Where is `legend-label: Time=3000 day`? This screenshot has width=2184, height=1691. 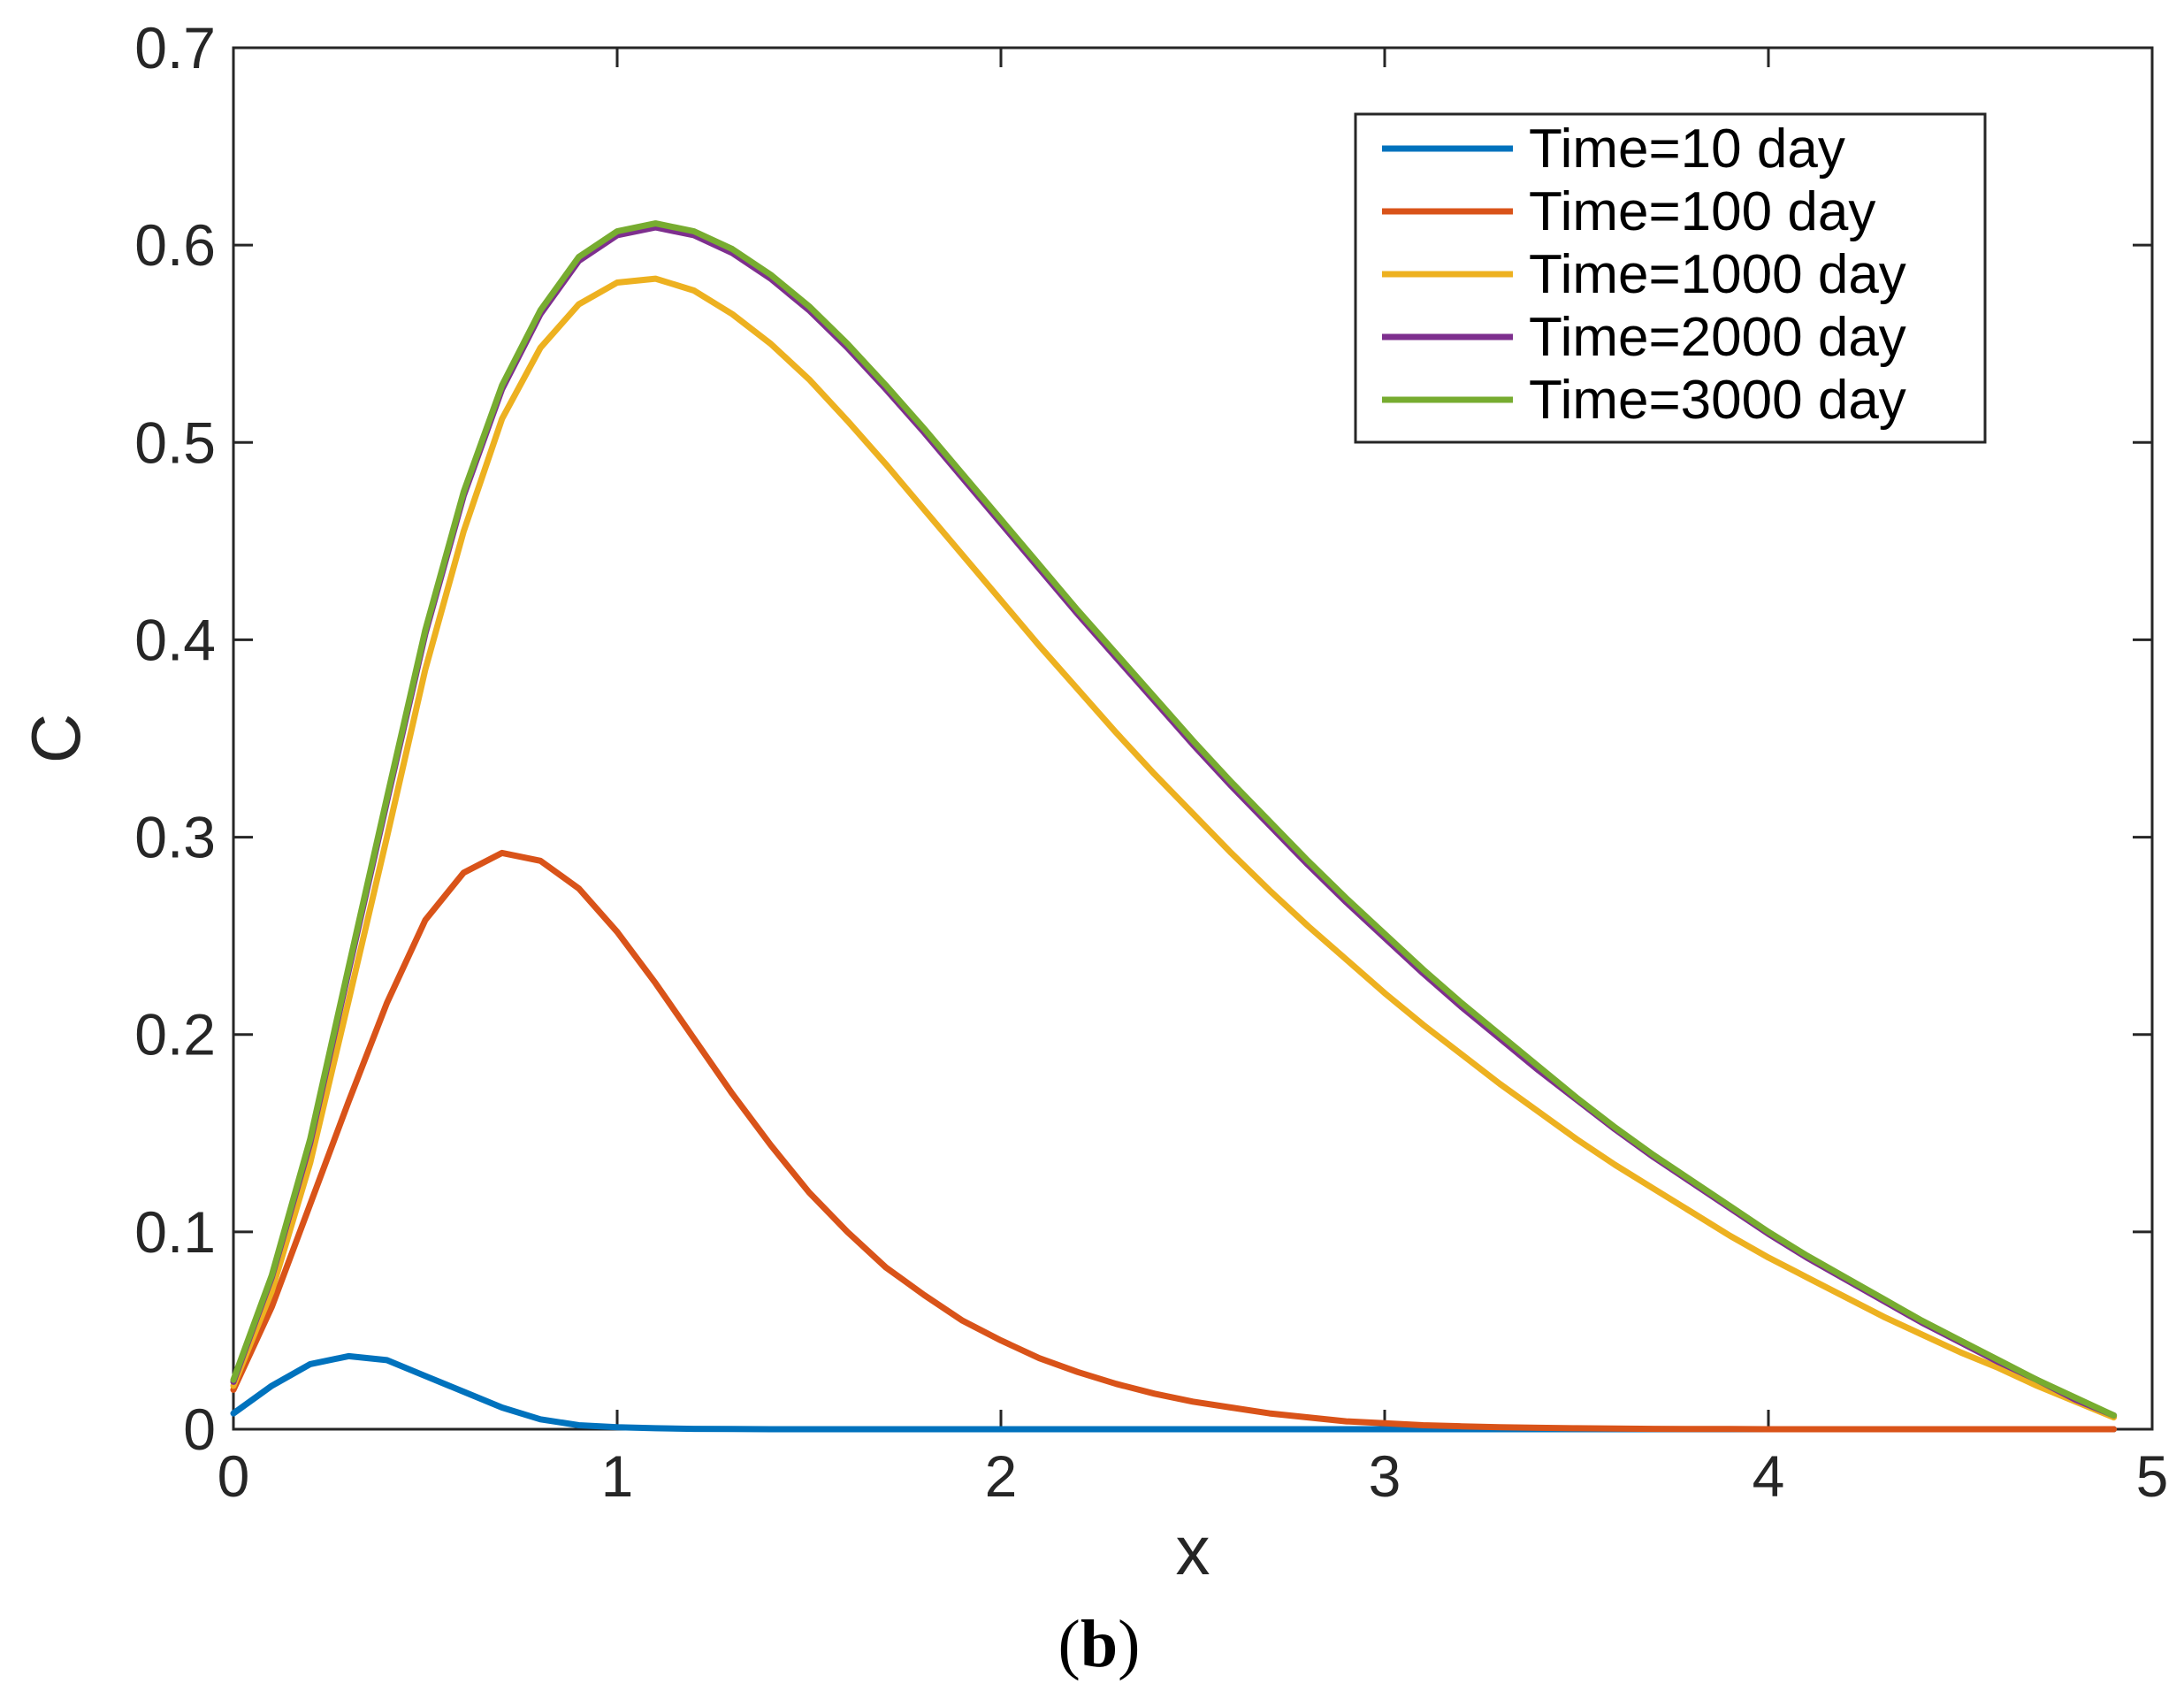 legend-label: Time=3000 day is located at coordinates (1717, 400).